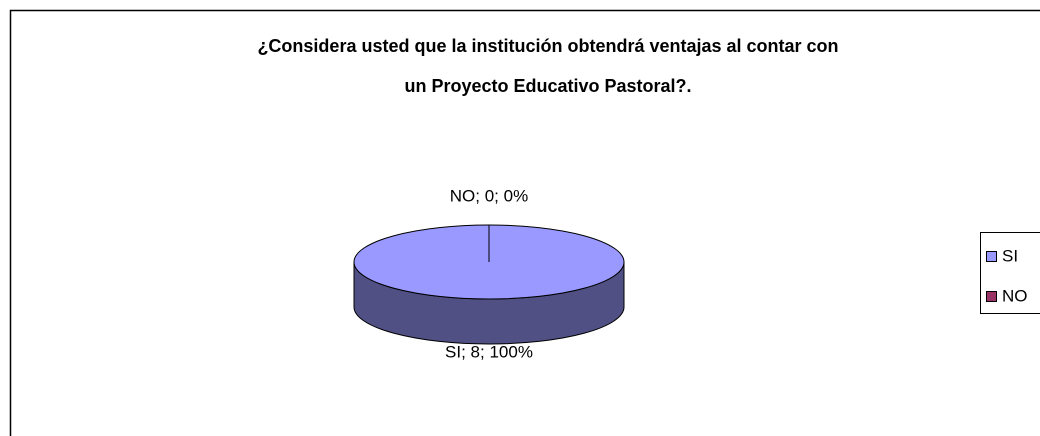 The height and width of the screenshot is (436, 1040). Describe the element at coordinates (489, 351) in the screenshot. I see `data-label: SI; 8; 100%` at that location.